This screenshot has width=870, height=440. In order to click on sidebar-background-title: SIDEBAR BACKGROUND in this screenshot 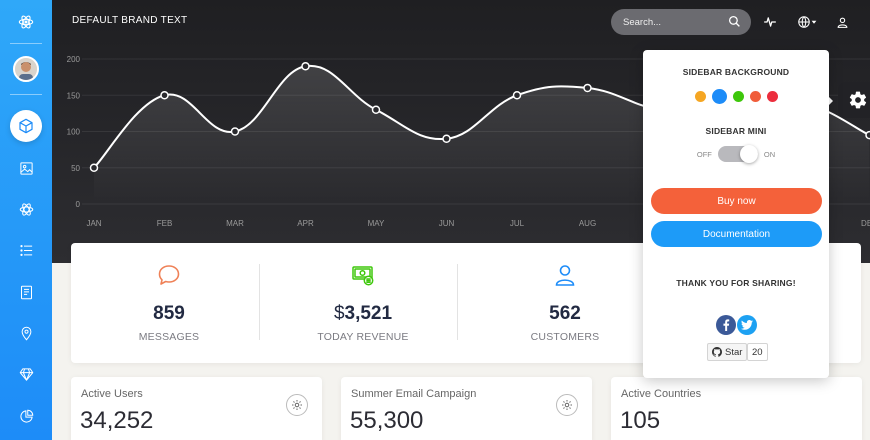, I will do `click(736, 72)`.